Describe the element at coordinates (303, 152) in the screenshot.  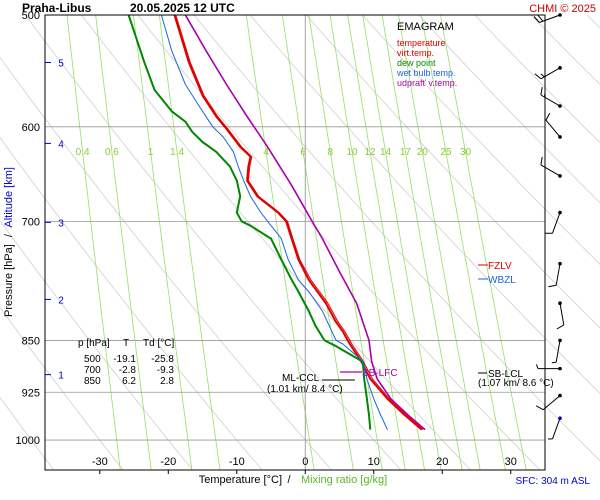
I see `mixing-ratio-label: 6` at that location.